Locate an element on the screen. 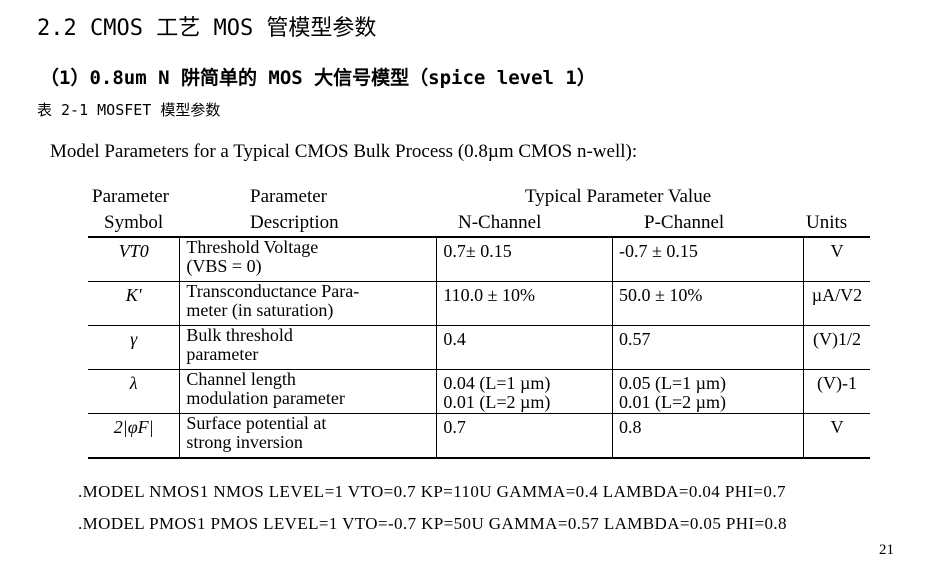 The width and height of the screenshot is (936, 567). value-line: 0.8 is located at coordinates (630, 427).